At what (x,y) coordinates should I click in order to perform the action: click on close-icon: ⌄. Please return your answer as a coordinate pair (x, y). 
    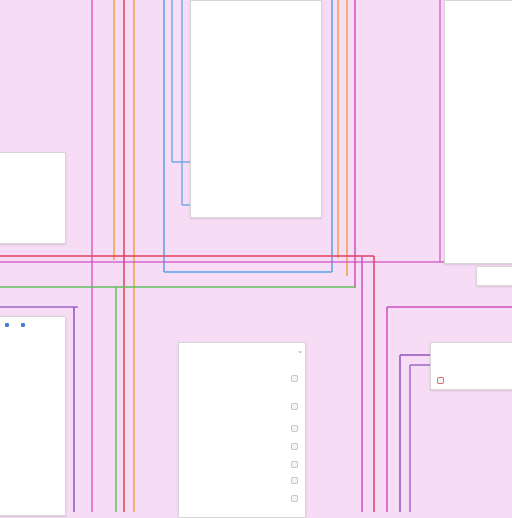
    Looking at the image, I should click on (300, 350).